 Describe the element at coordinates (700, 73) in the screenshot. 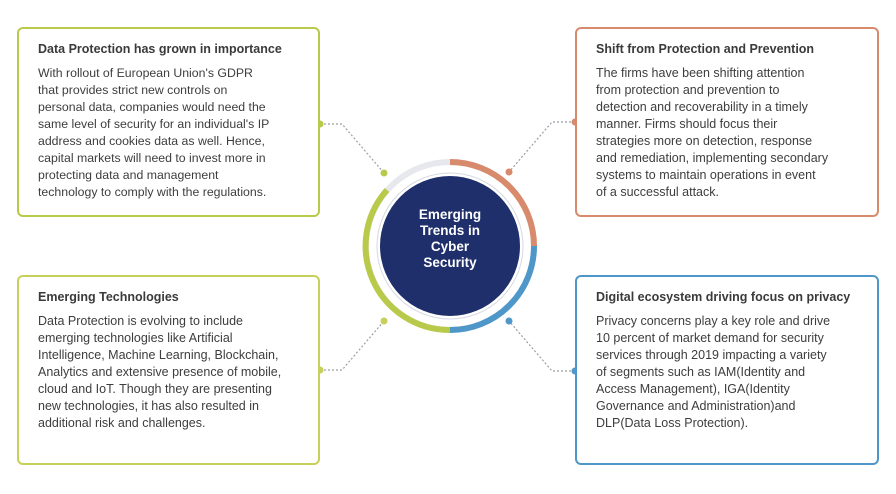

I see `card-body-line: The firms have been shifting attention` at that location.